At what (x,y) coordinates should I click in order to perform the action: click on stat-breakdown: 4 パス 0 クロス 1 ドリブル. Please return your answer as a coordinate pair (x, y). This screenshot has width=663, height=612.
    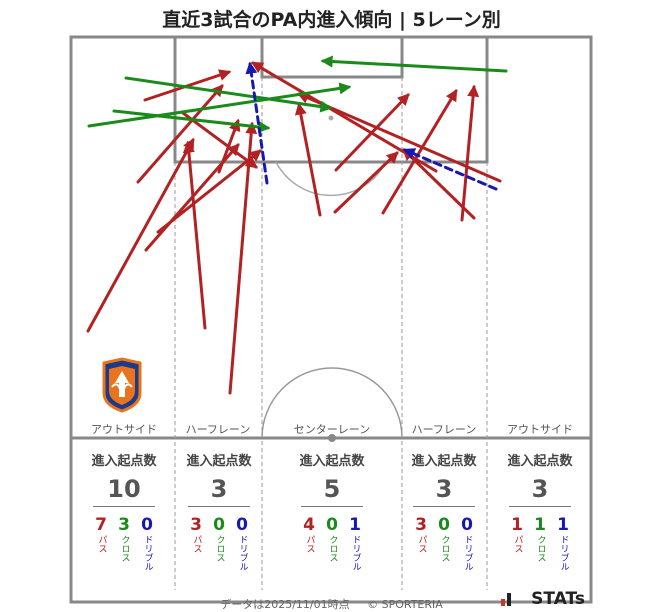
    Looking at the image, I should click on (332, 543).